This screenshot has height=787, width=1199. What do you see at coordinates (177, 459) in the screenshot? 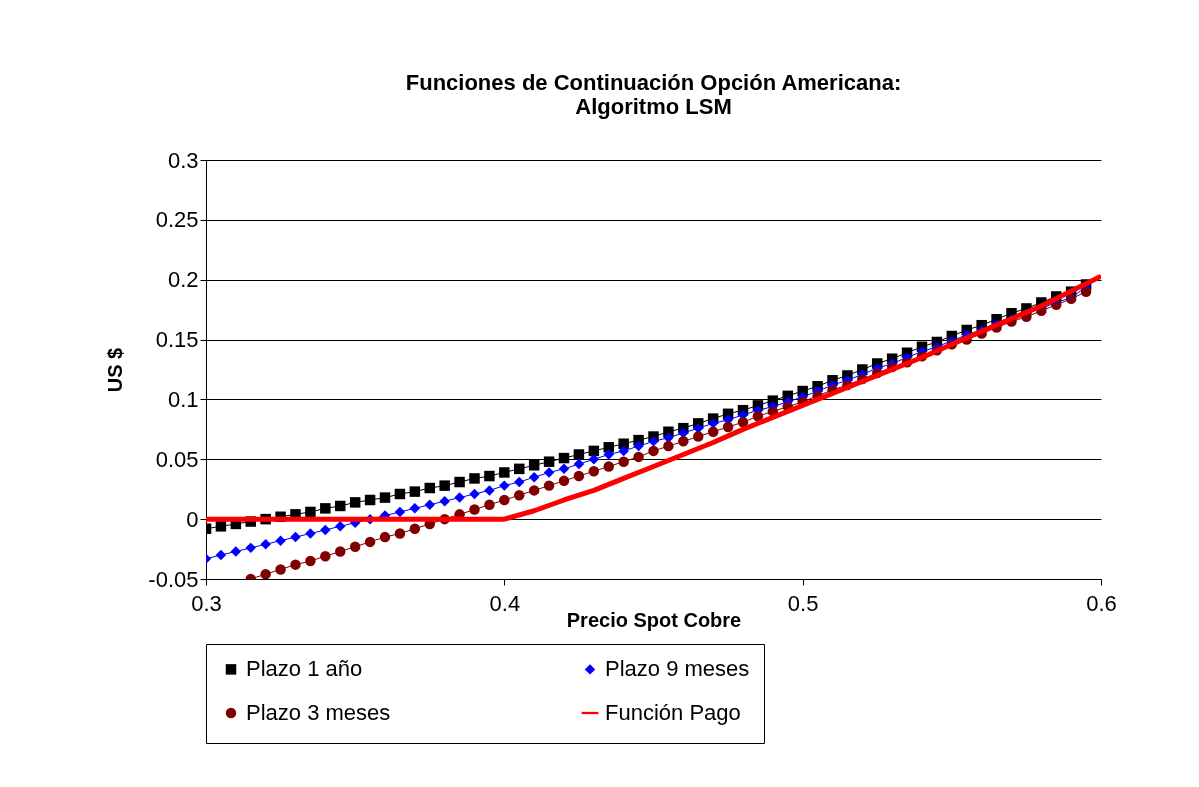
I see `y-tick-label: 0.05` at bounding box center [177, 459].